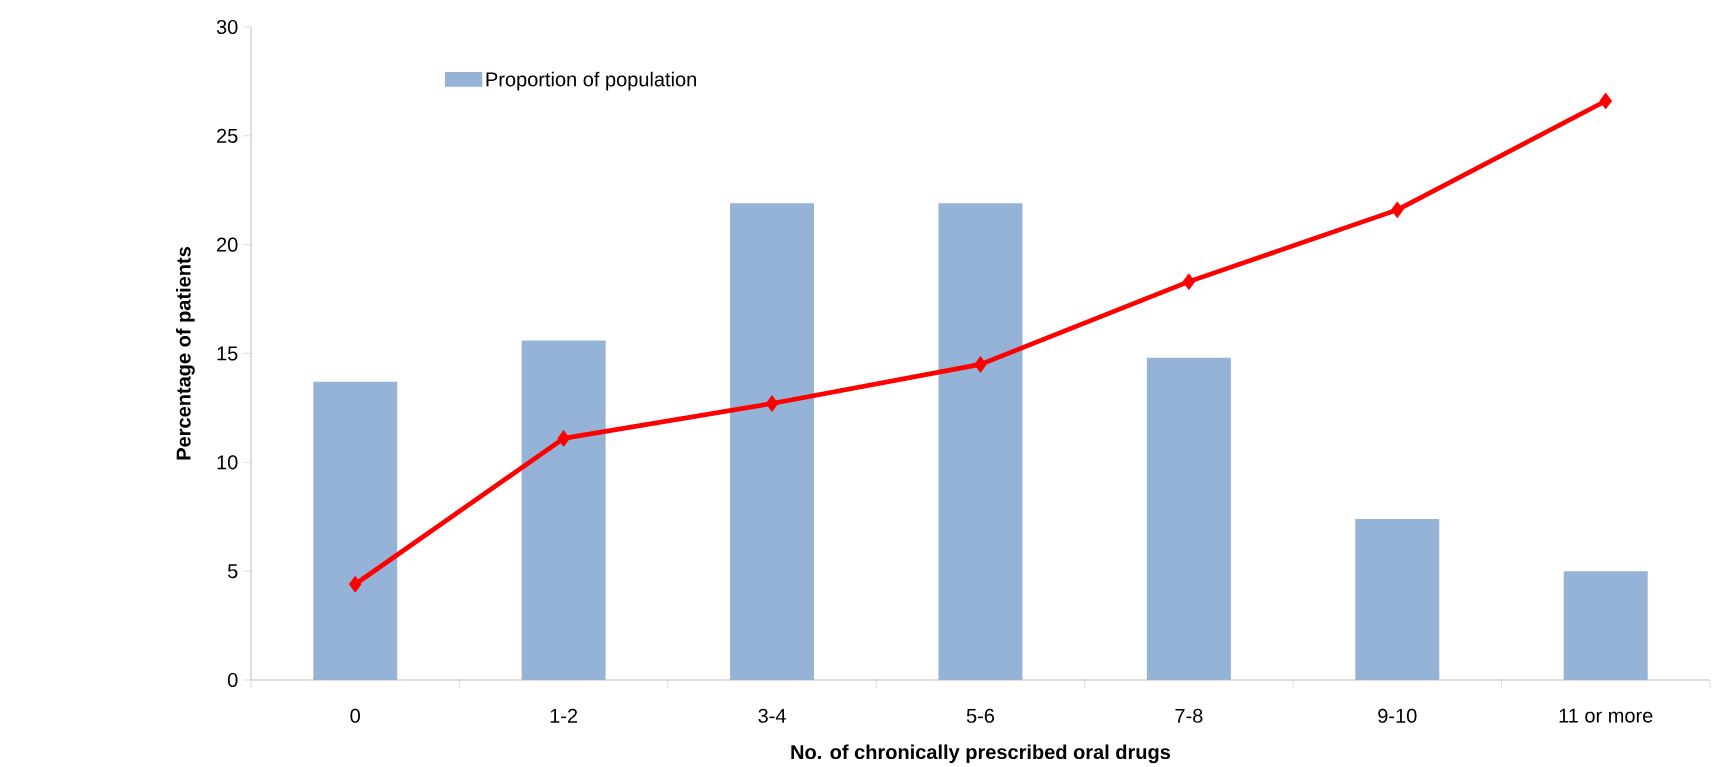  What do you see at coordinates (1606, 715) in the screenshot?
I see `x-tick-label: 11 or more` at bounding box center [1606, 715].